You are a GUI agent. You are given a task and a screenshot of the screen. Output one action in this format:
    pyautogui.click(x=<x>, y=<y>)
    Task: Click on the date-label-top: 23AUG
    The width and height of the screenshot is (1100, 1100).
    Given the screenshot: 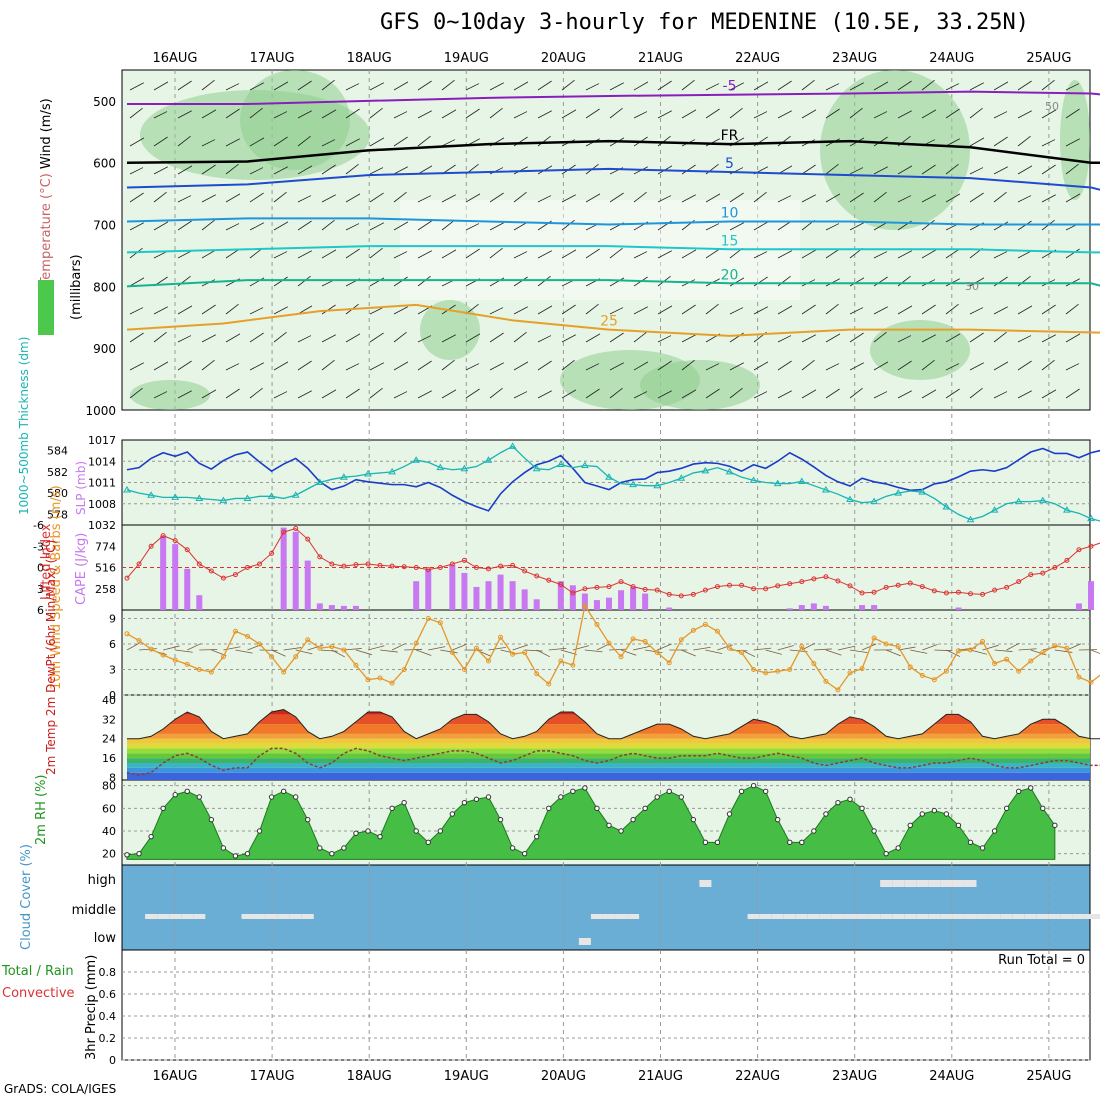 What is the action you would take?
    pyautogui.click(x=854, y=58)
    